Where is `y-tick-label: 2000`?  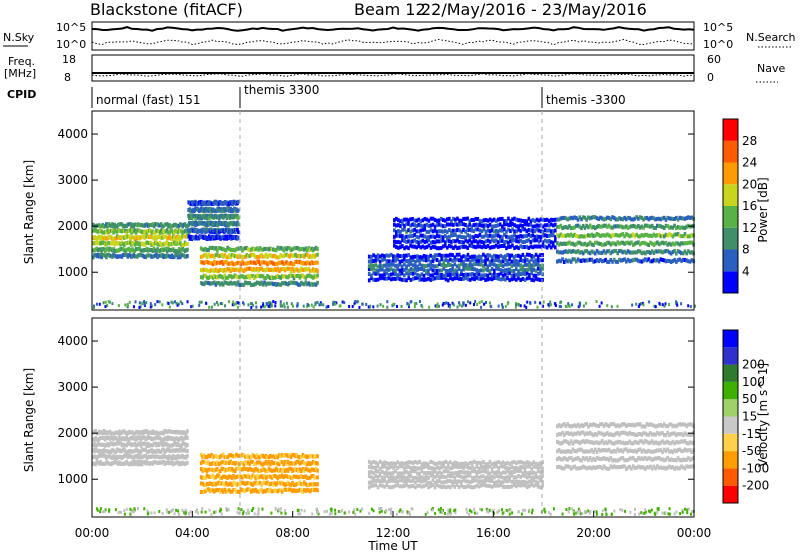 y-tick-label: 2000 is located at coordinates (72, 226).